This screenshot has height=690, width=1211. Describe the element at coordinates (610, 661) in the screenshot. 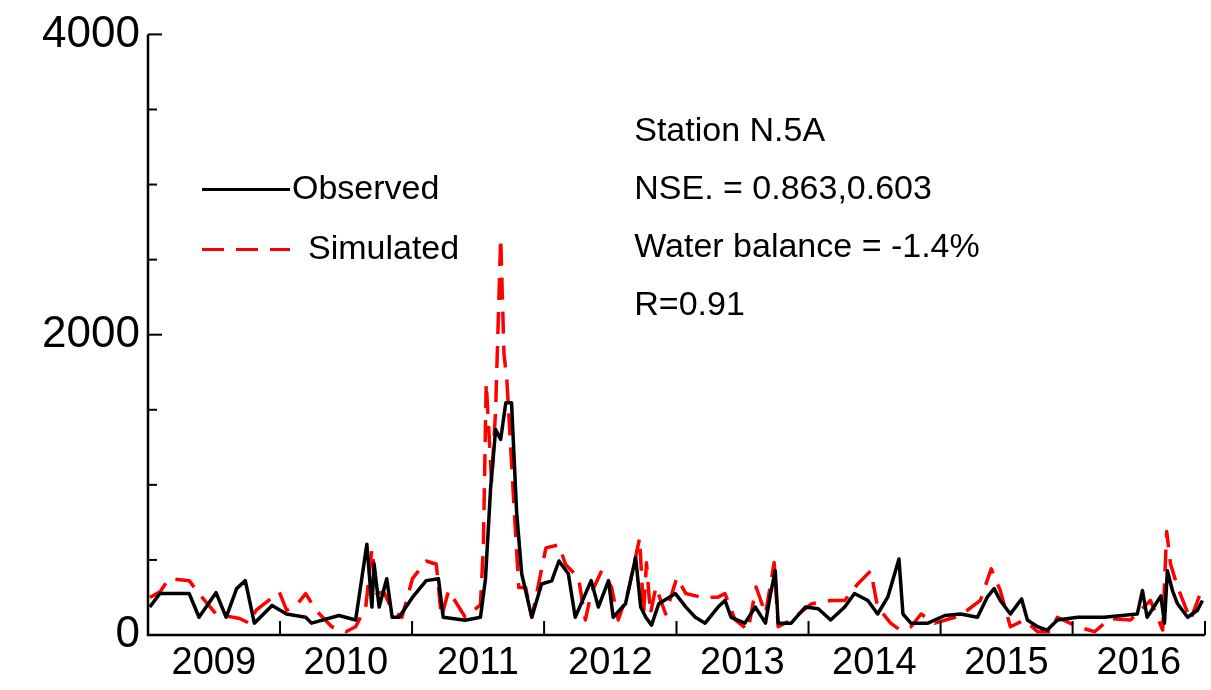

I see `x-tick-label: 2012` at that location.